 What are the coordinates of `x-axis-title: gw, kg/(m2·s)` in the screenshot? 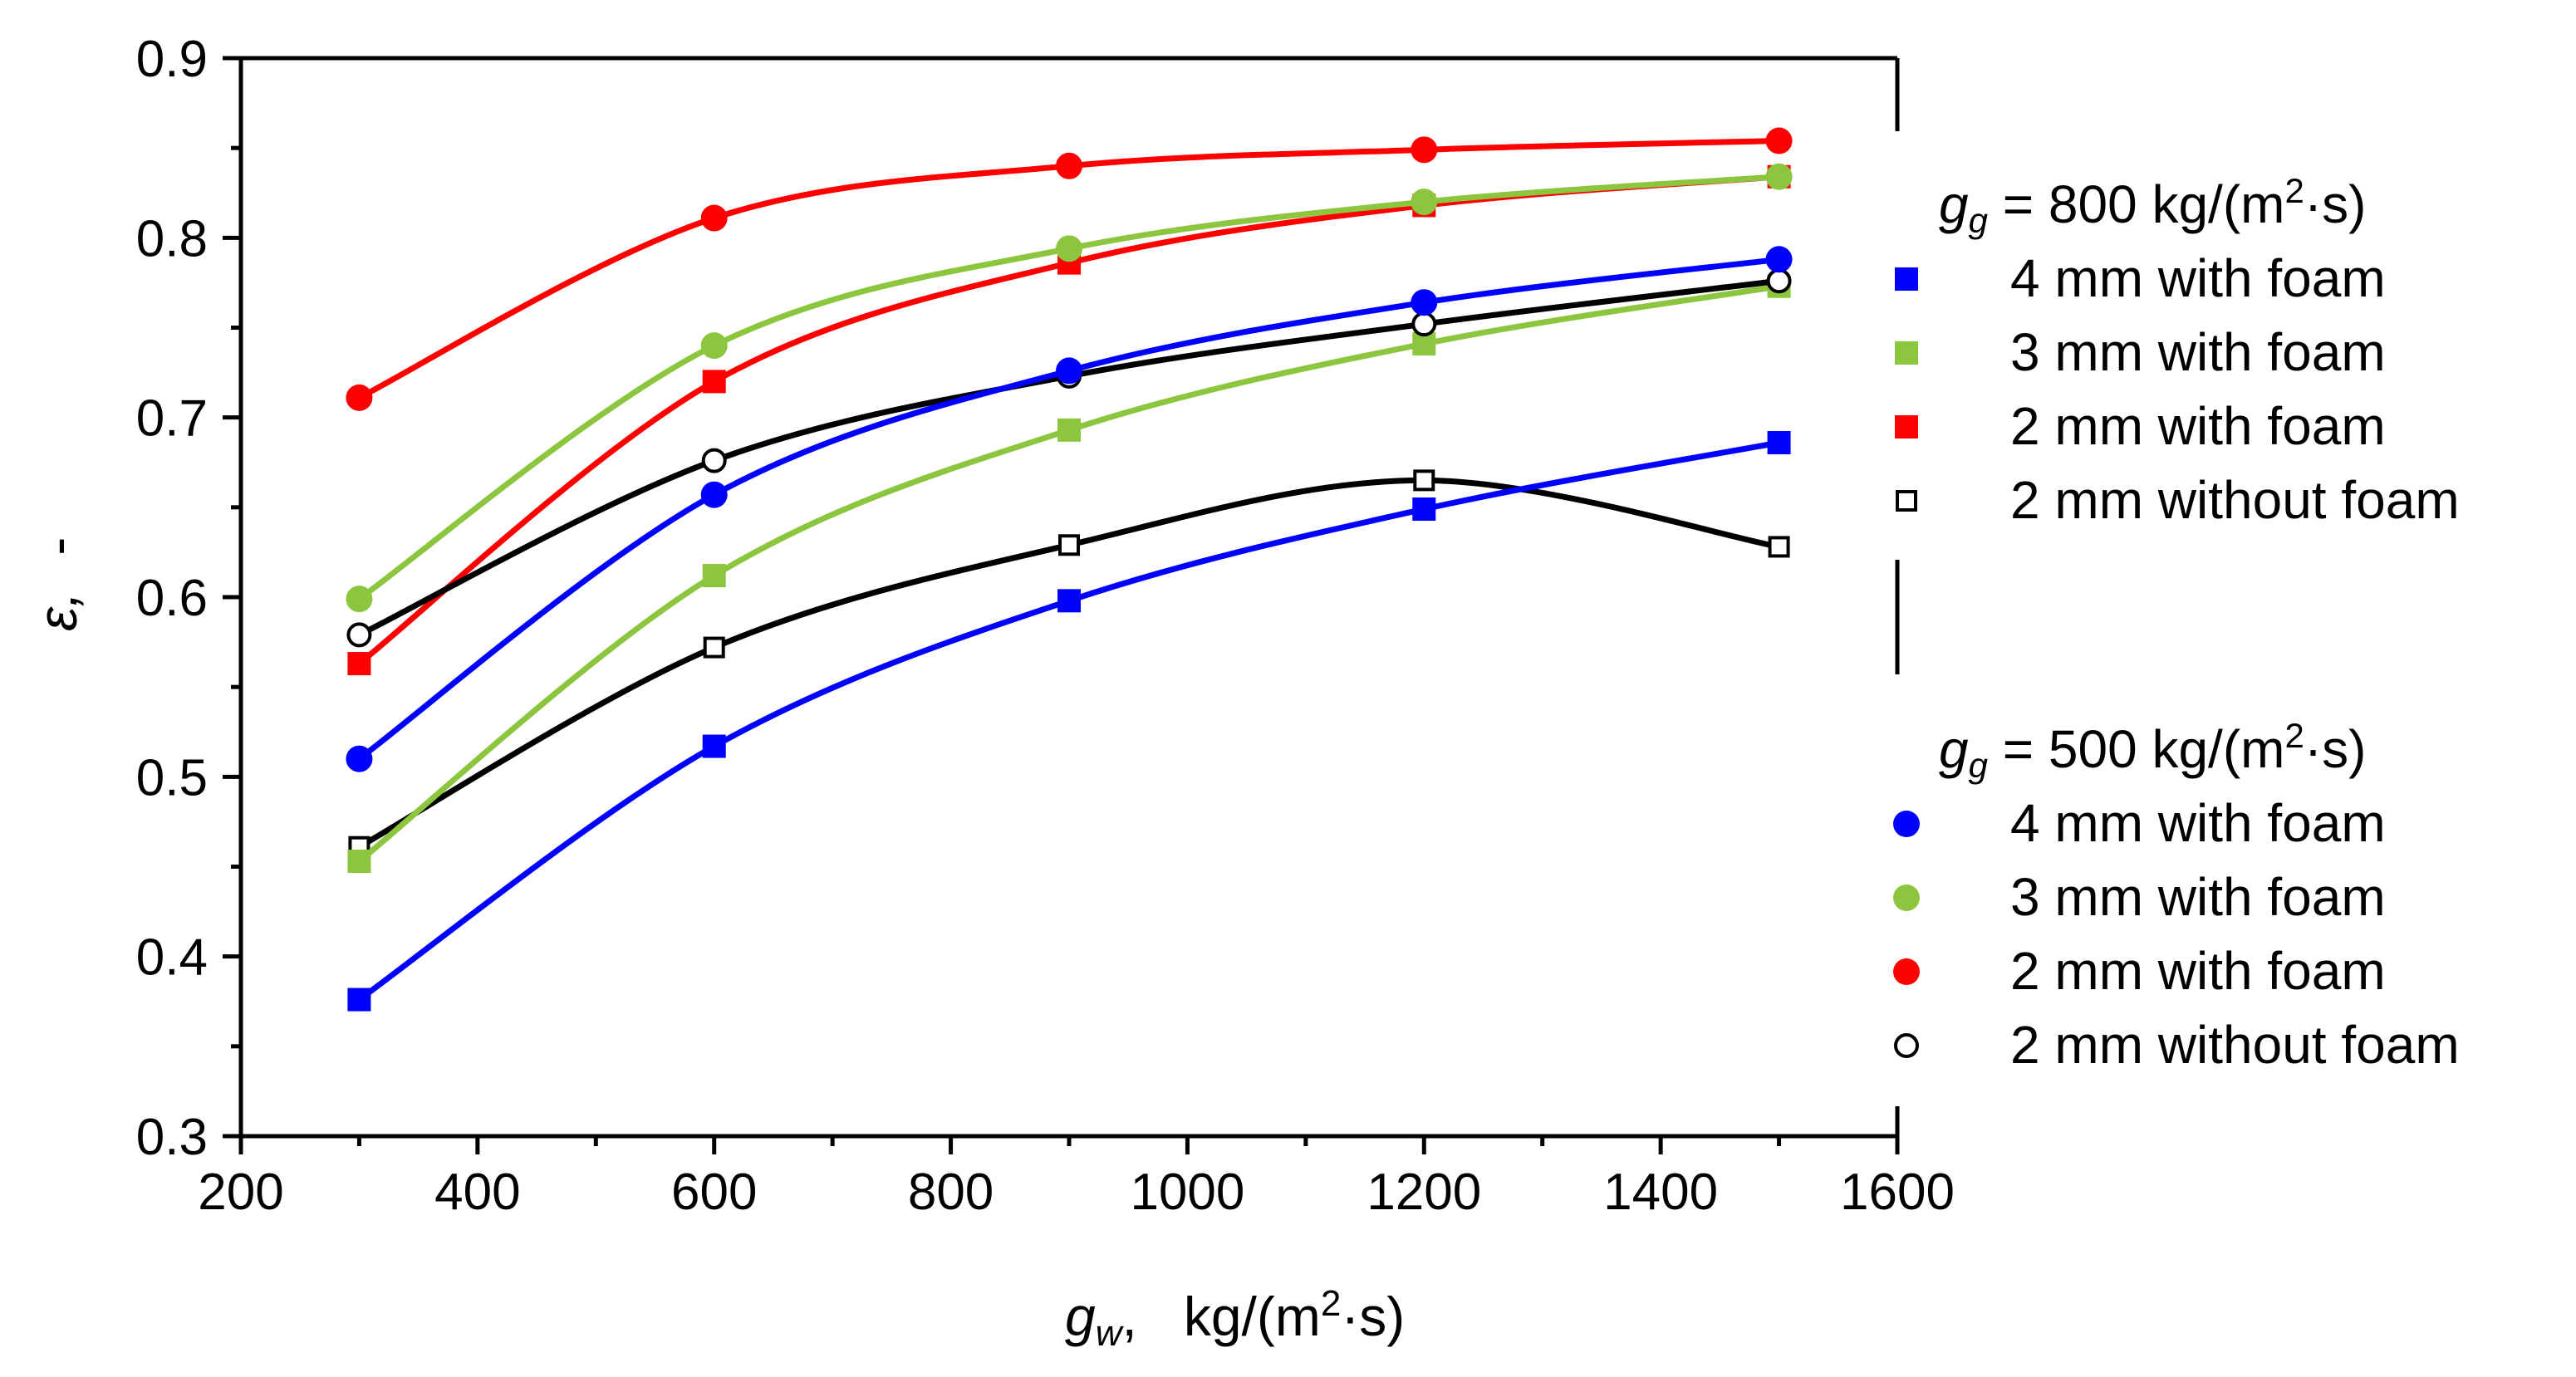 It's located at (1235, 1318).